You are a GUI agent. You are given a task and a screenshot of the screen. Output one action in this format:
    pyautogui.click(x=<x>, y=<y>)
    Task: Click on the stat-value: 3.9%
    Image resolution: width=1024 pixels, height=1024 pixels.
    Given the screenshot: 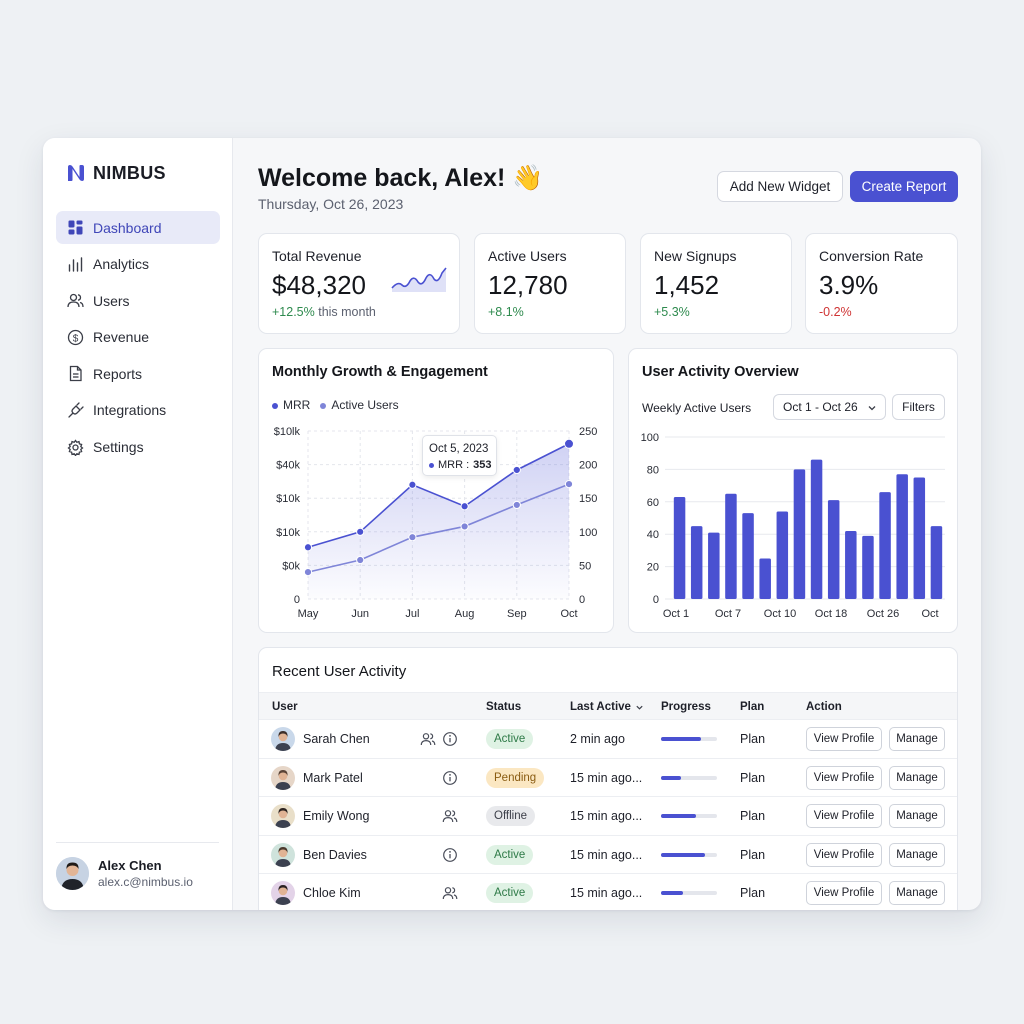 What is the action you would take?
    pyautogui.click(x=849, y=285)
    